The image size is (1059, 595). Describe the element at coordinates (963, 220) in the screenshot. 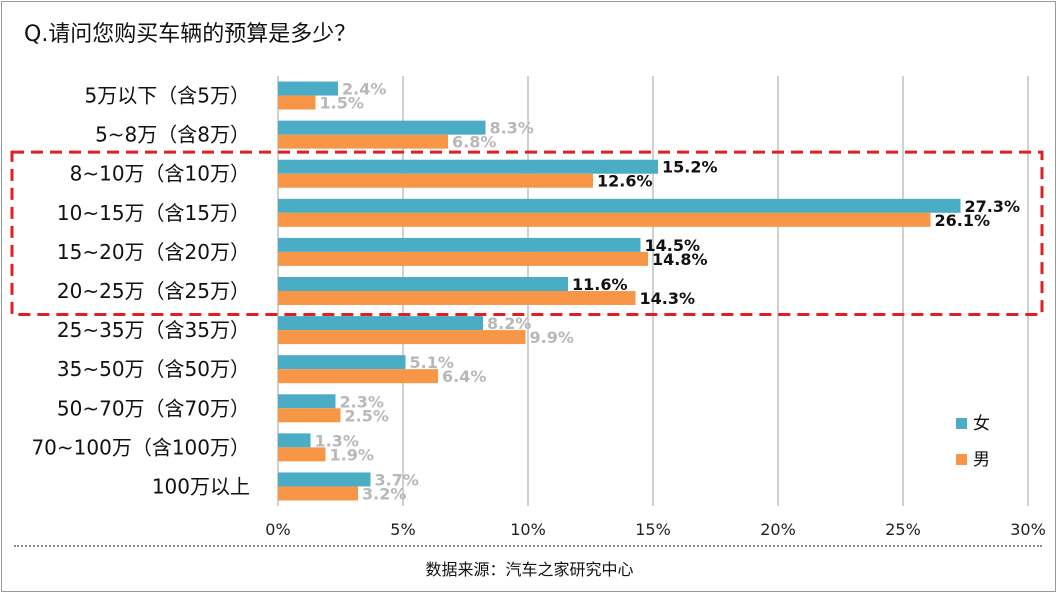

I see `data-label: 26.1%` at that location.